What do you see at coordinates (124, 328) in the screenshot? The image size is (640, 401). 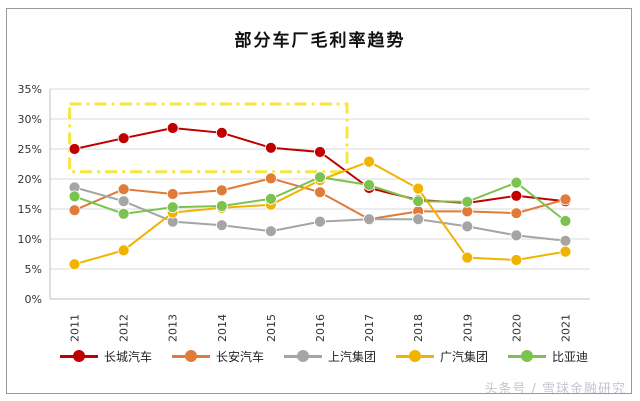 I see `x-tick-label: 2012` at bounding box center [124, 328].